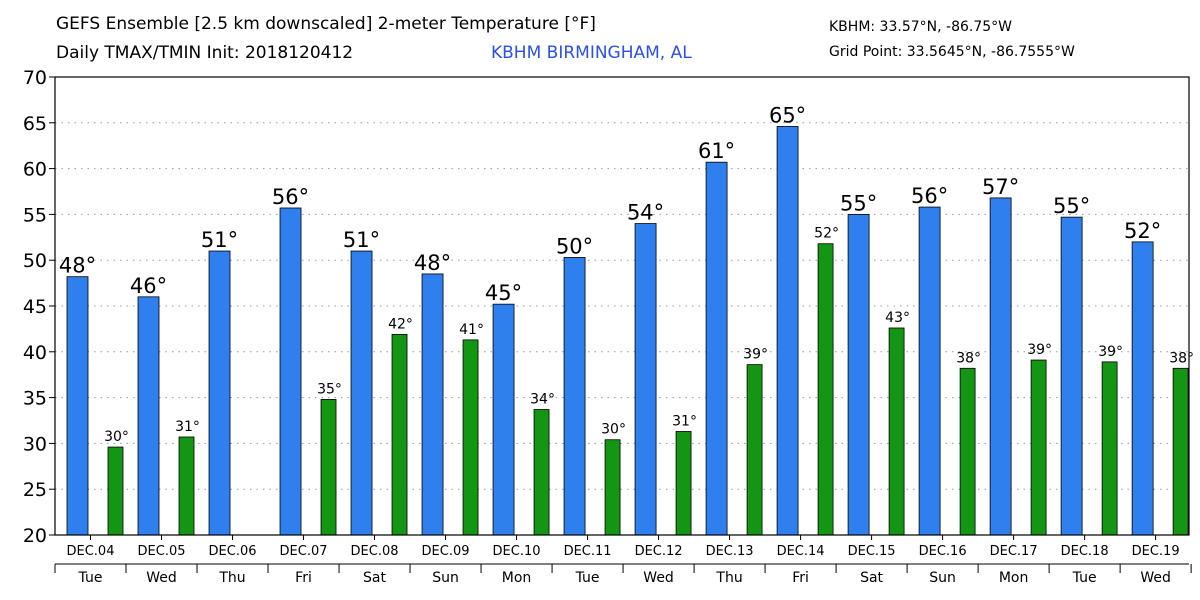 The height and width of the screenshot is (600, 1200). I want to click on tmax-value-label: 61°, so click(716, 151).